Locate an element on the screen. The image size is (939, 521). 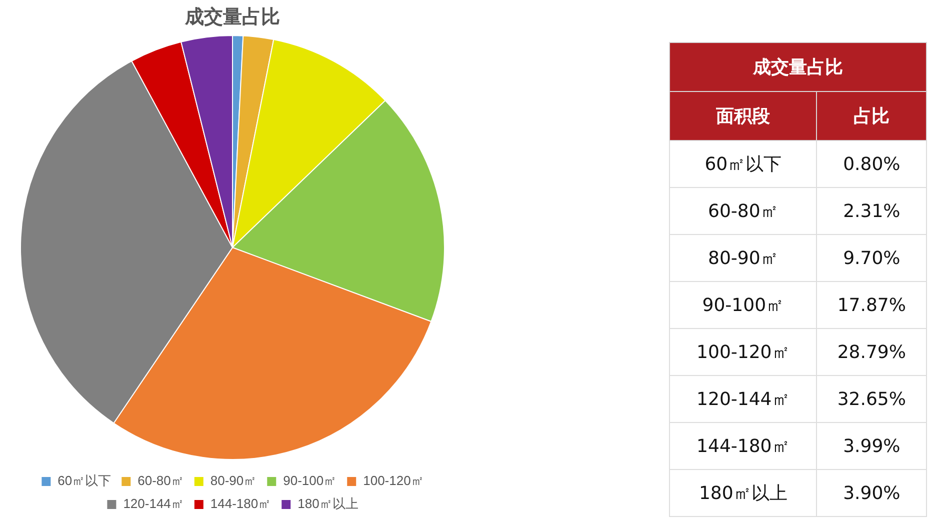
legend-label: 100-120㎡ is located at coordinates (393, 480).